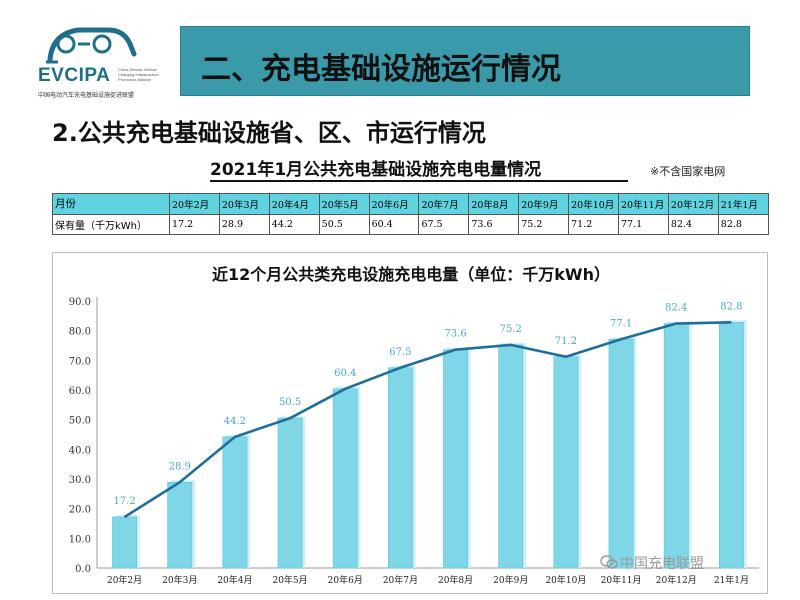 The height and width of the screenshot is (600, 800). What do you see at coordinates (80, 302) in the screenshot?
I see `y-tick-label: 90.0` at bounding box center [80, 302].